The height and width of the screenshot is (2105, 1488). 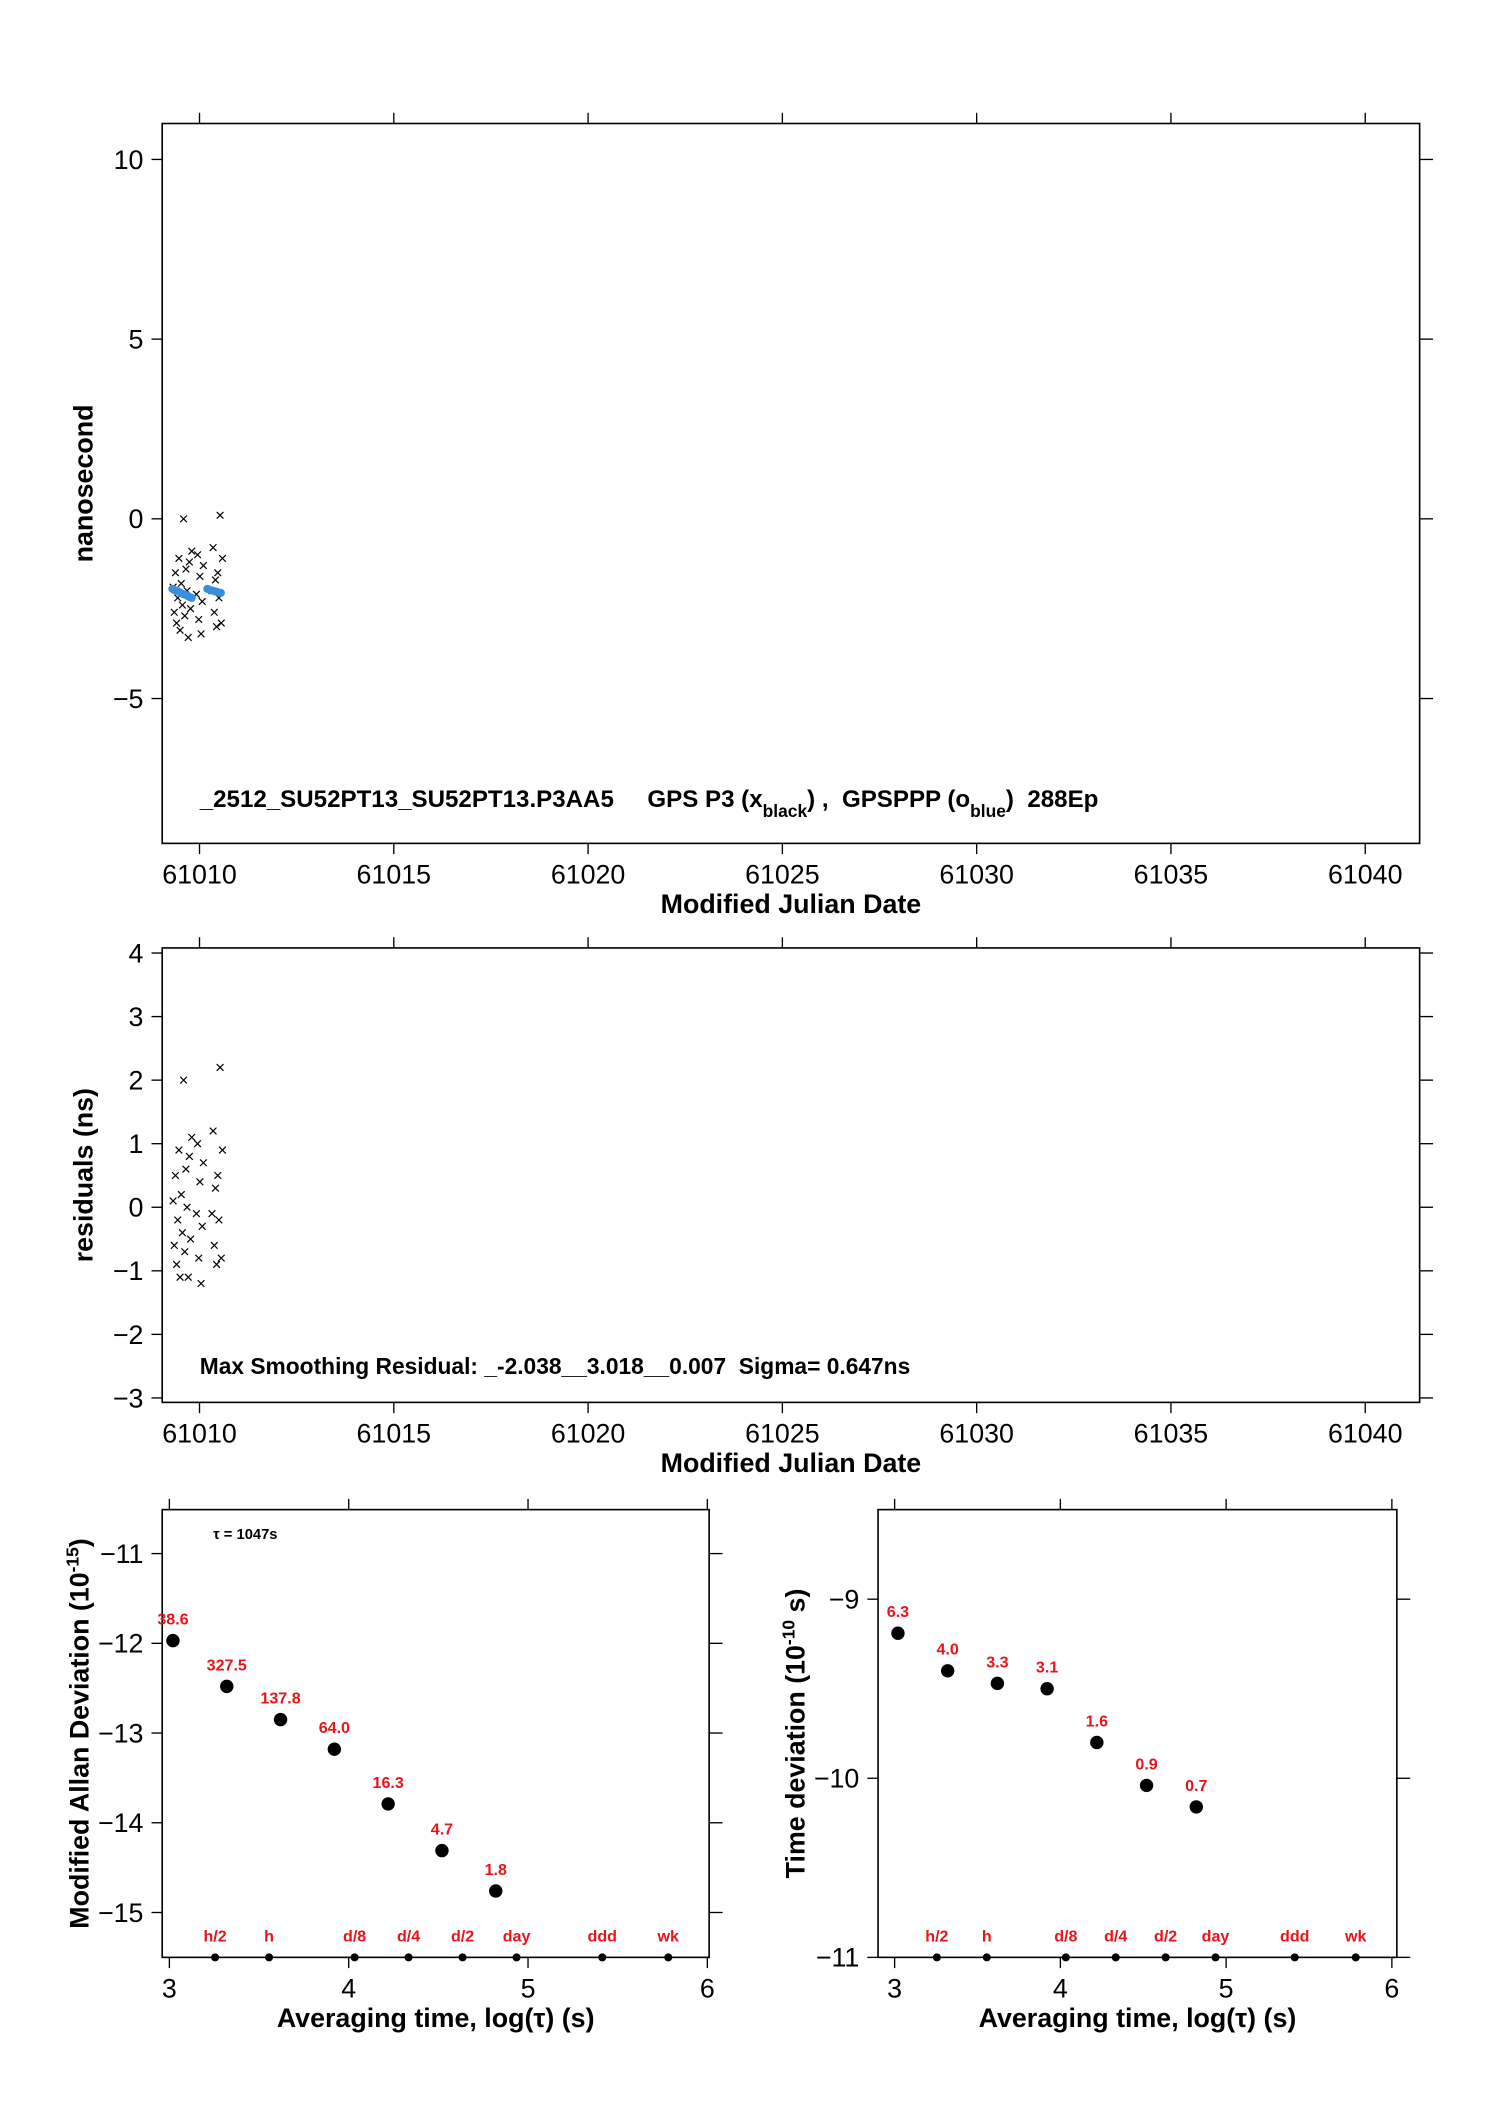 I want to click on value-label: 4.7, so click(x=442, y=1830).